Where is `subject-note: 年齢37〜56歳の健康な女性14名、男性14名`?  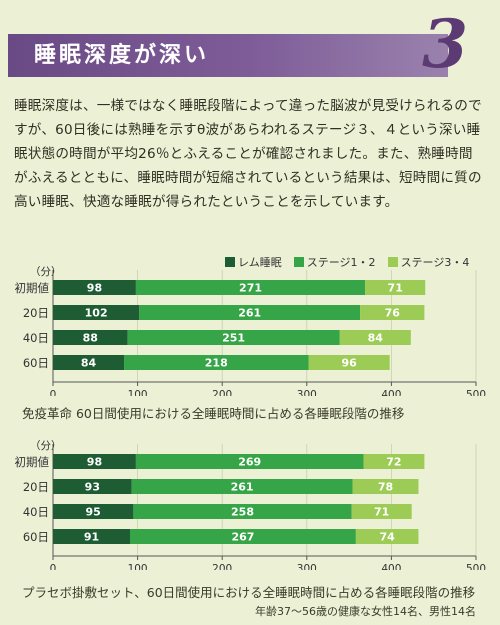
subject-note: 年齢37〜56歳の健康な女性14名、男性14名 is located at coordinates (365, 611).